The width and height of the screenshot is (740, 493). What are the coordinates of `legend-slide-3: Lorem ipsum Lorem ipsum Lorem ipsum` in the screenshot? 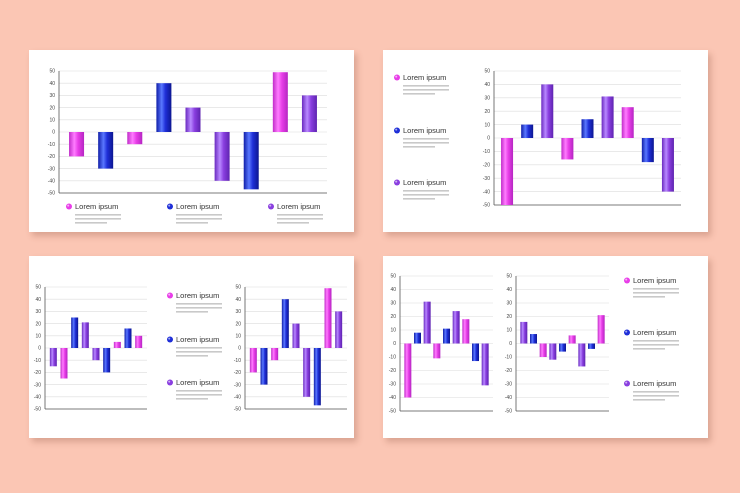 It's located at (194, 345).